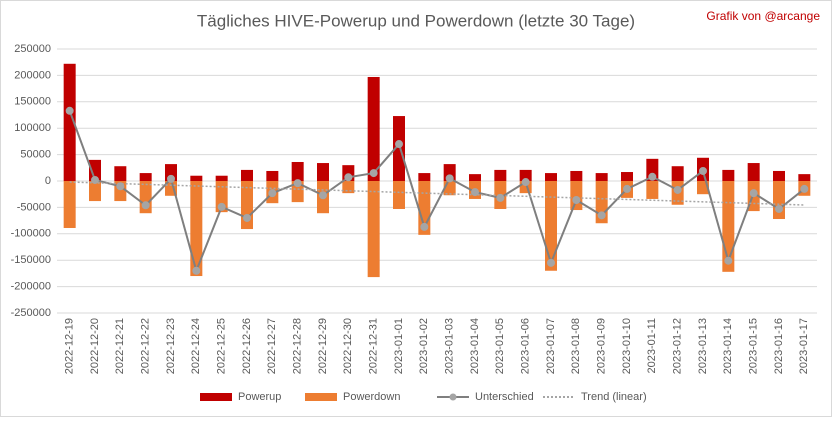 The width and height of the screenshot is (832, 422). I want to click on y-tick-label: -200000, so click(31, 287).